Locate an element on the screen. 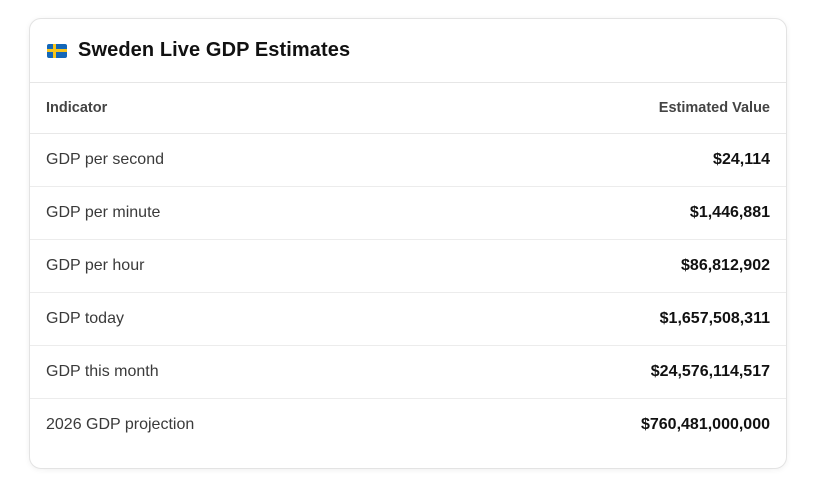 The image size is (821, 493). header-indicator: Indicator is located at coordinates (230, 108).